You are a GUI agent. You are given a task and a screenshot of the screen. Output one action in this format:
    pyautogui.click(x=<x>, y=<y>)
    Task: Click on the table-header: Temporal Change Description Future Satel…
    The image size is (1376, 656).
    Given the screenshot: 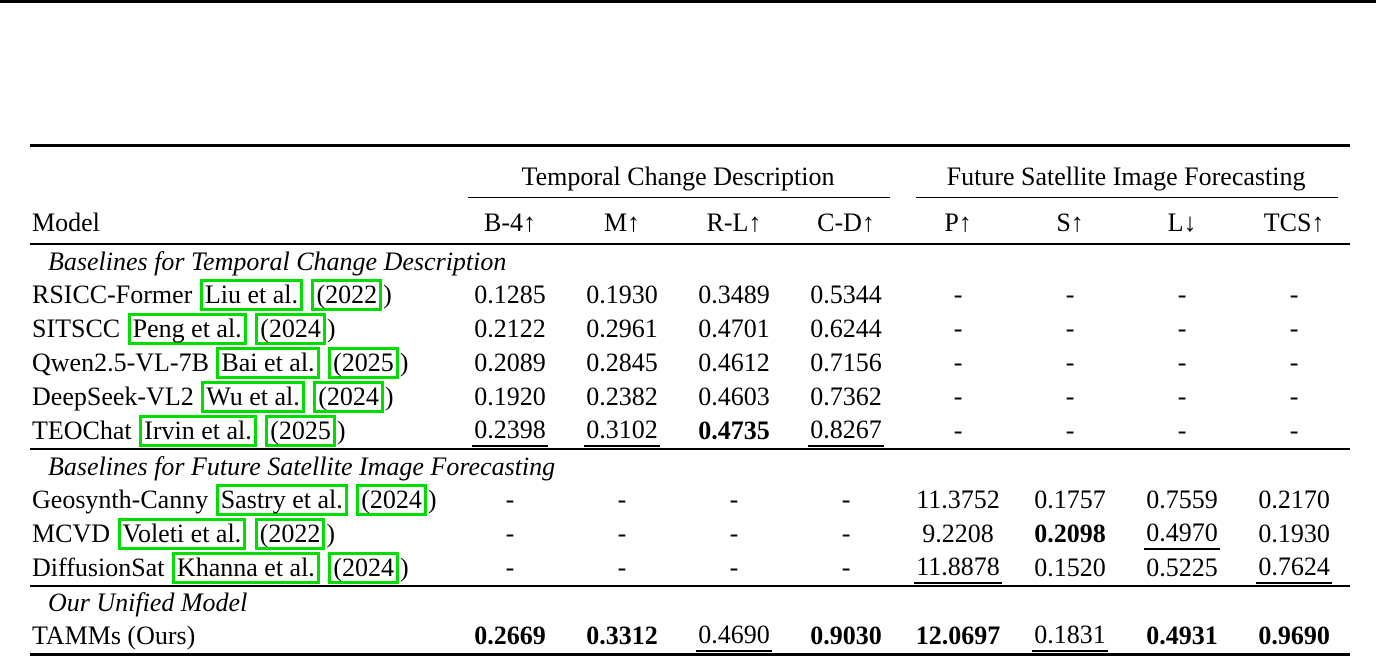 What is the action you would take?
    pyautogui.click(x=690, y=195)
    